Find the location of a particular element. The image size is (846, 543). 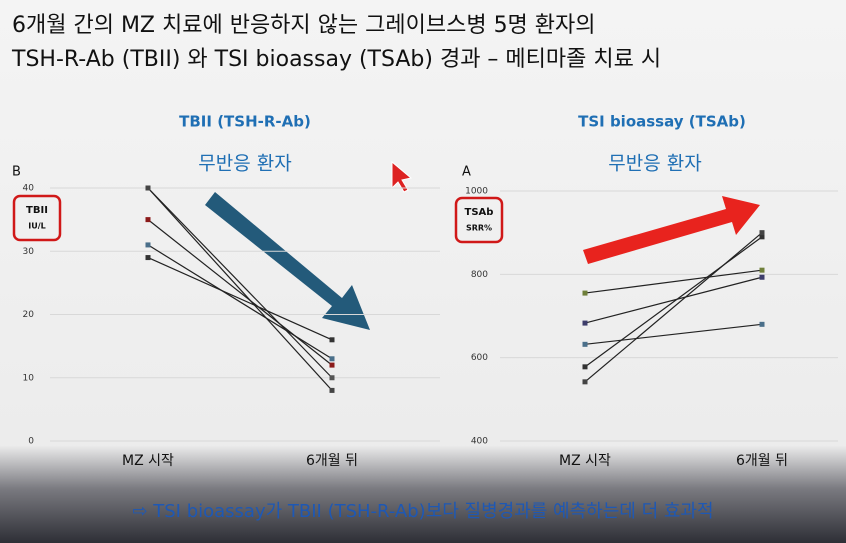

y-tick-label: 400 is located at coordinates (479, 442).